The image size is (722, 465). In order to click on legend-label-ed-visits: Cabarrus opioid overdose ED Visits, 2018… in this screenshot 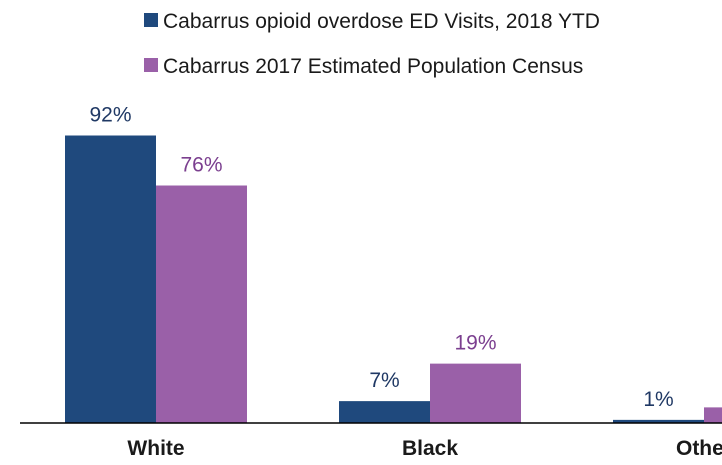, I will do `click(381, 21)`.